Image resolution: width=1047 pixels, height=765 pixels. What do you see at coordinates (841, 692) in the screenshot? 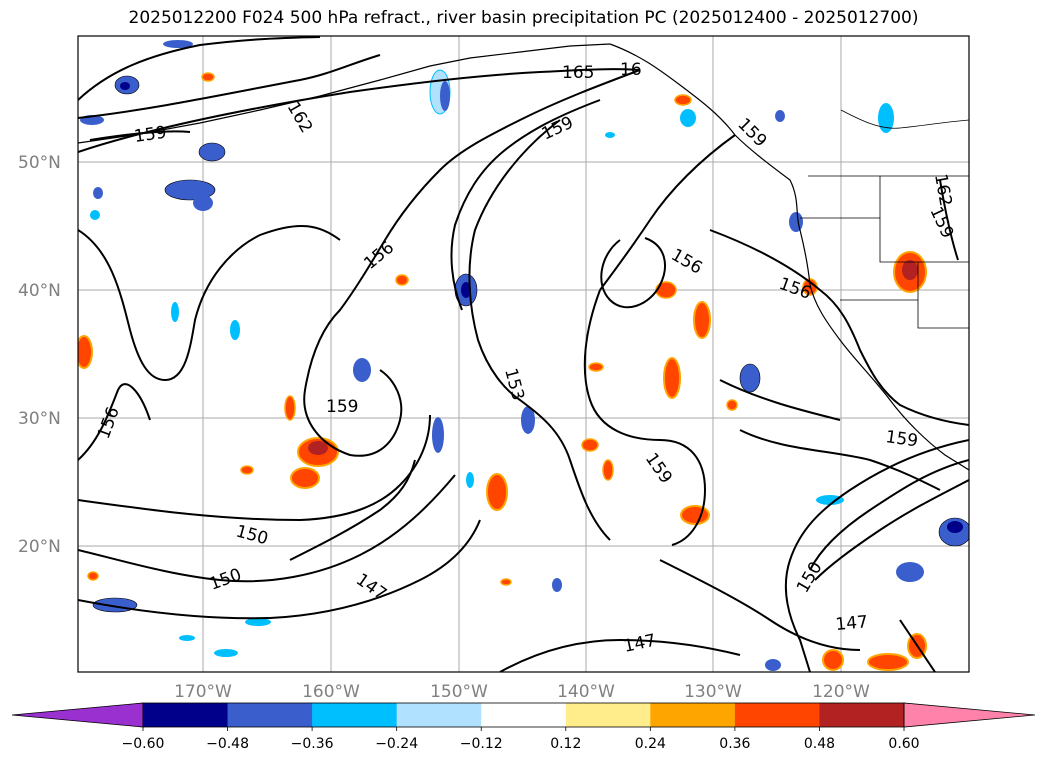
I see `lon-label: 120°W` at bounding box center [841, 692].